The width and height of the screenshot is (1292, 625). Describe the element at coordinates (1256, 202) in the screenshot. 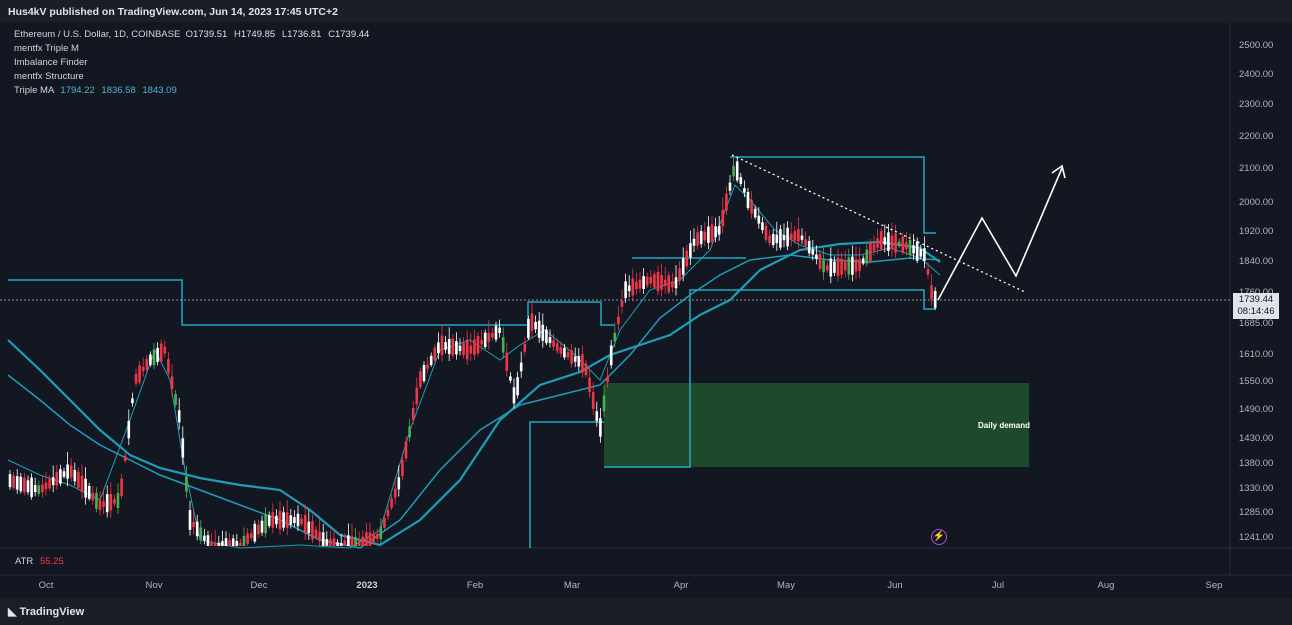

I see `price-label: 2000.00` at that location.